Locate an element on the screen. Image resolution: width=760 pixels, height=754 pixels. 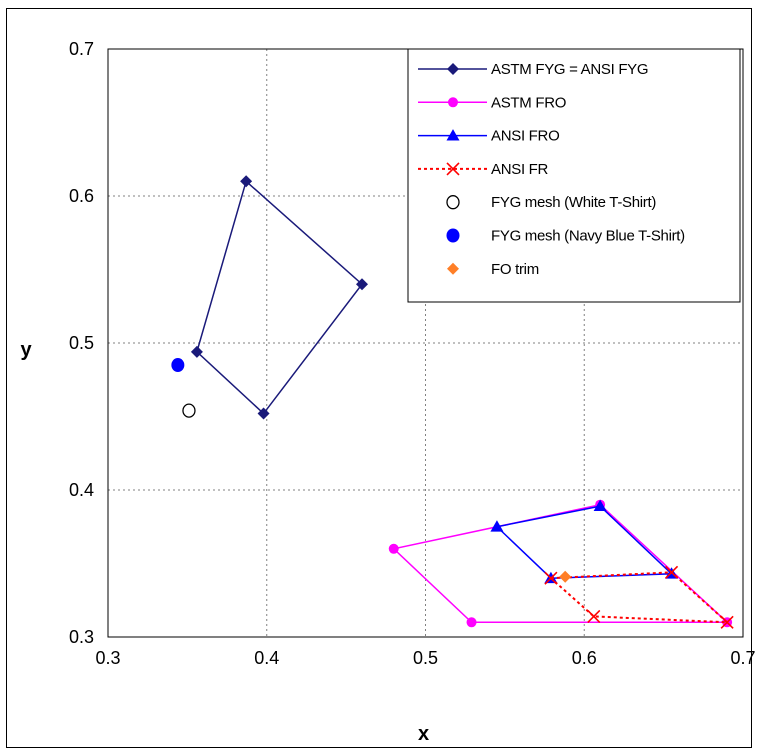
legend-item: ASTM FRO is located at coordinates (492, 102).